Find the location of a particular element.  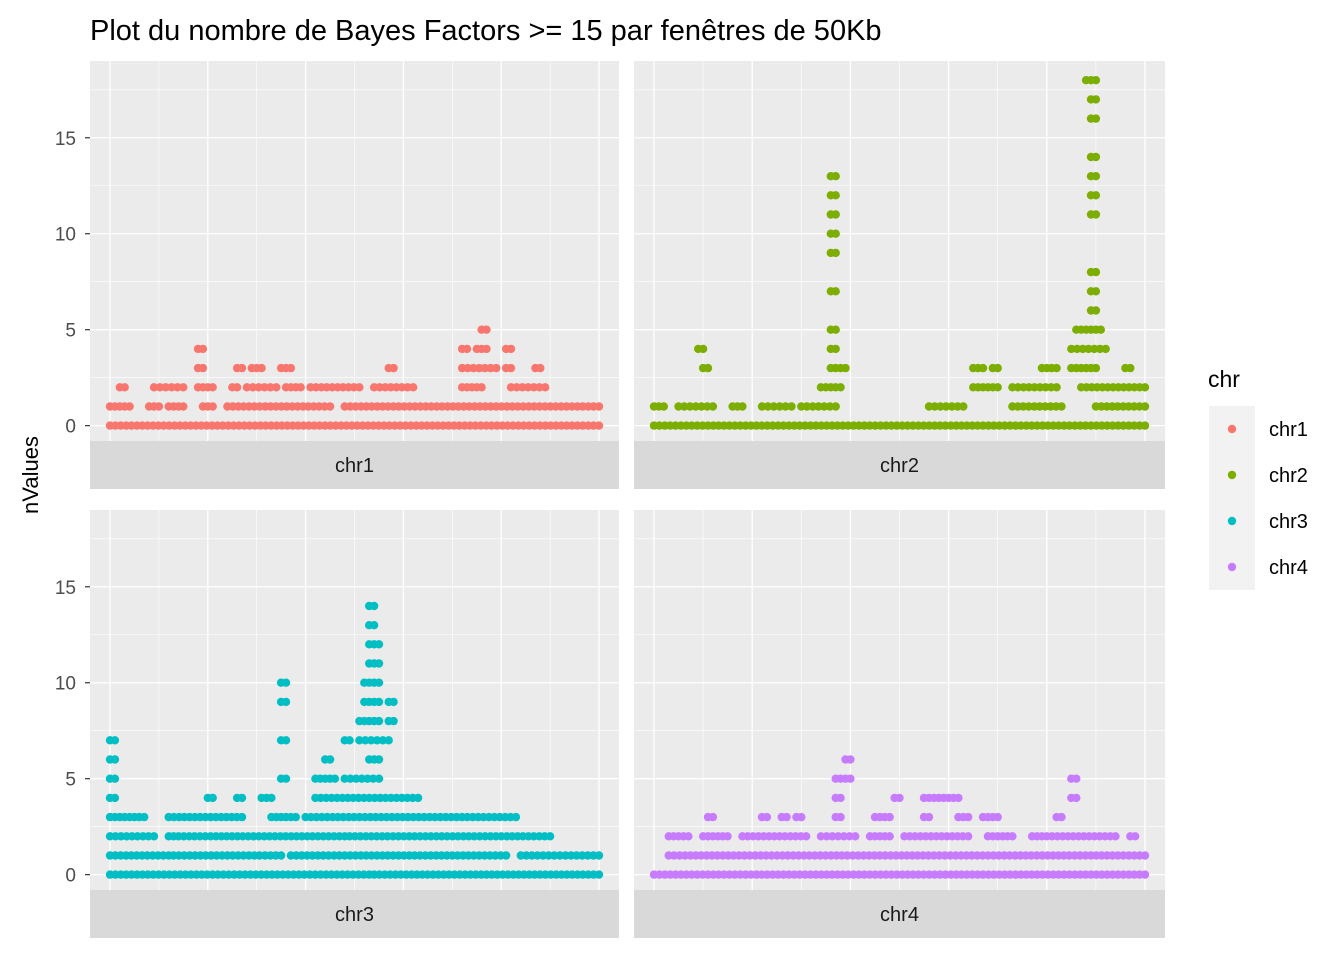

legend-item-chr3: chr3 is located at coordinates (1258, 521).